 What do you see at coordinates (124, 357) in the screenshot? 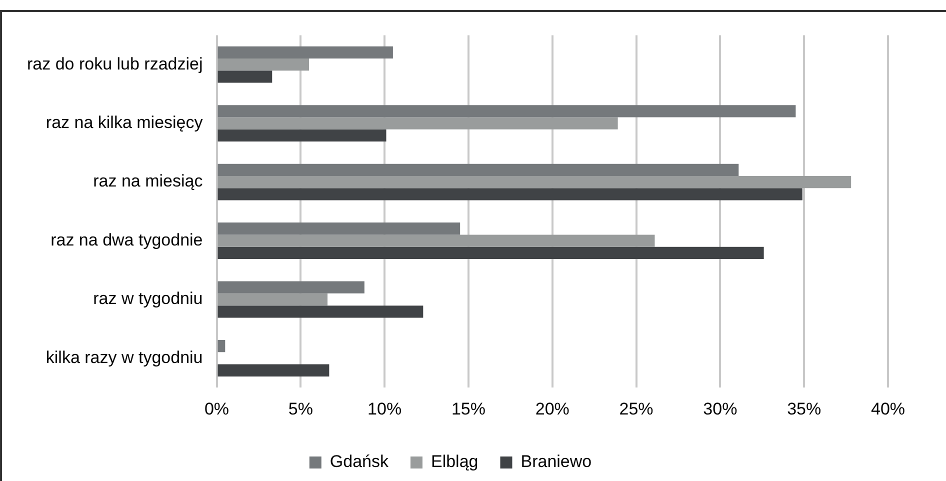
I see `y-tick-label: kilka razy w tygodniu` at bounding box center [124, 357].